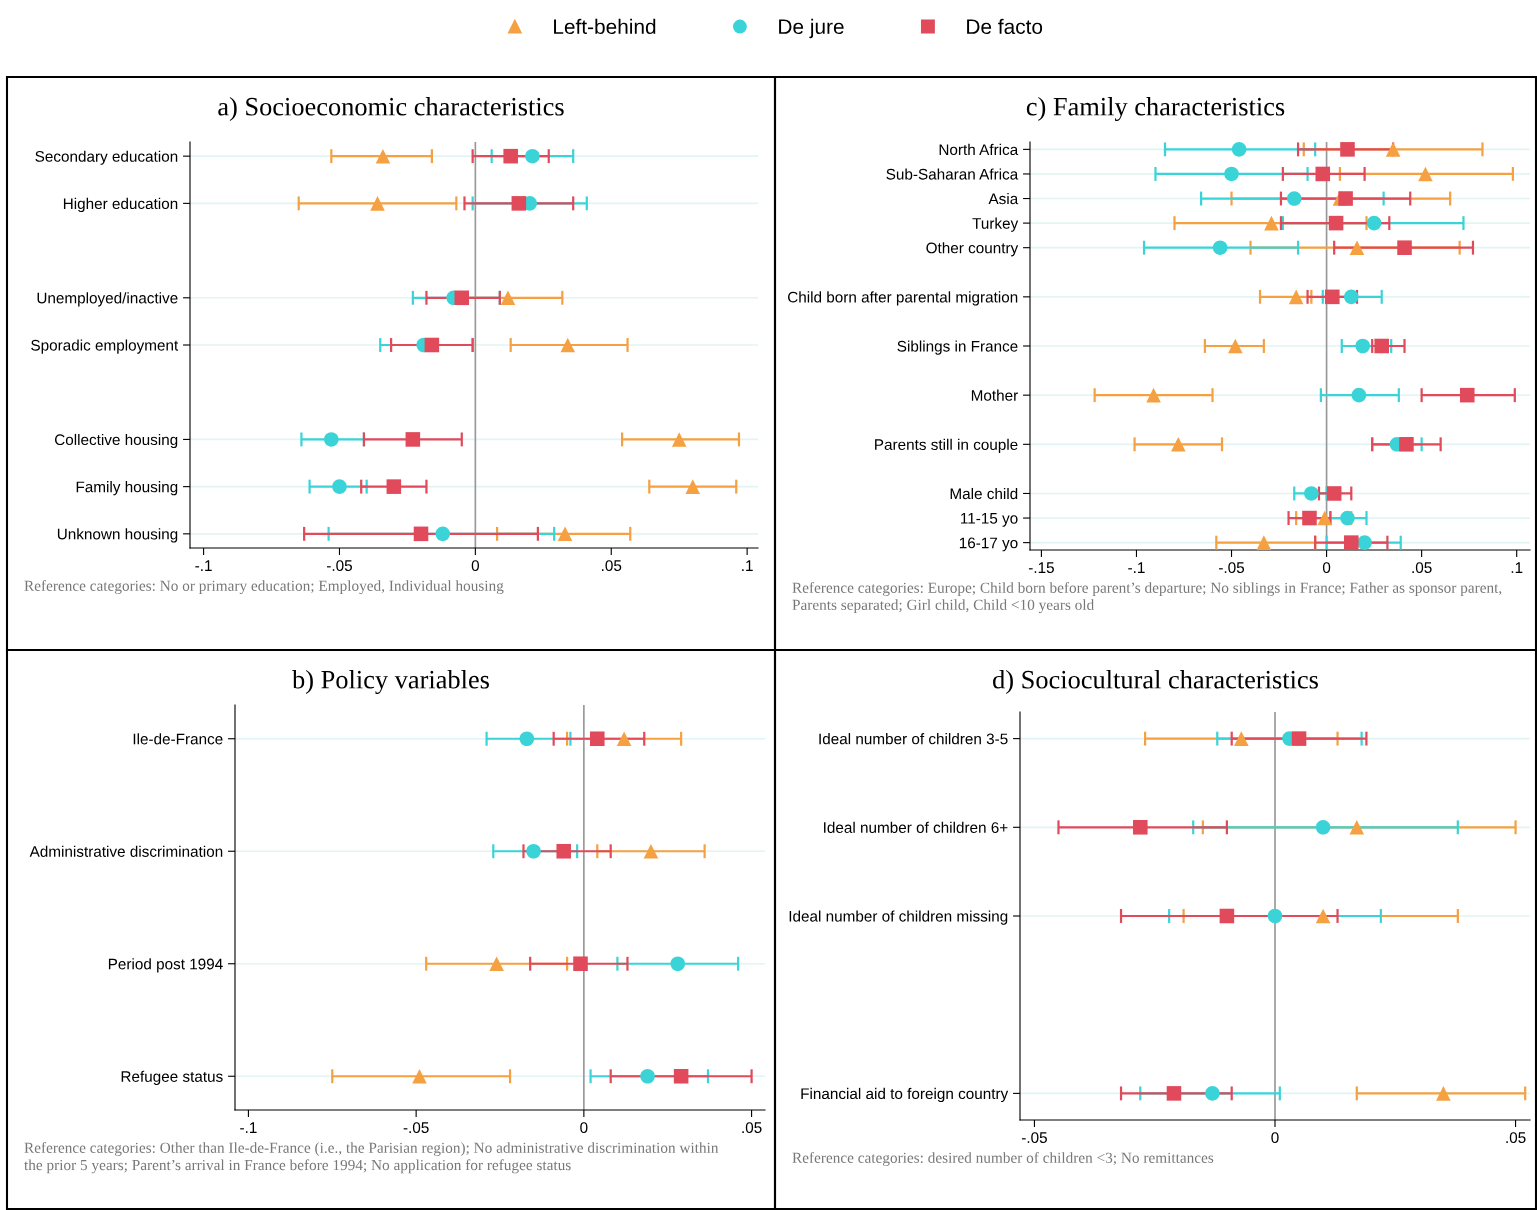  What do you see at coordinates (916, 827) in the screenshot?
I see `y-tick-label: Ideal number of children 6+` at bounding box center [916, 827].